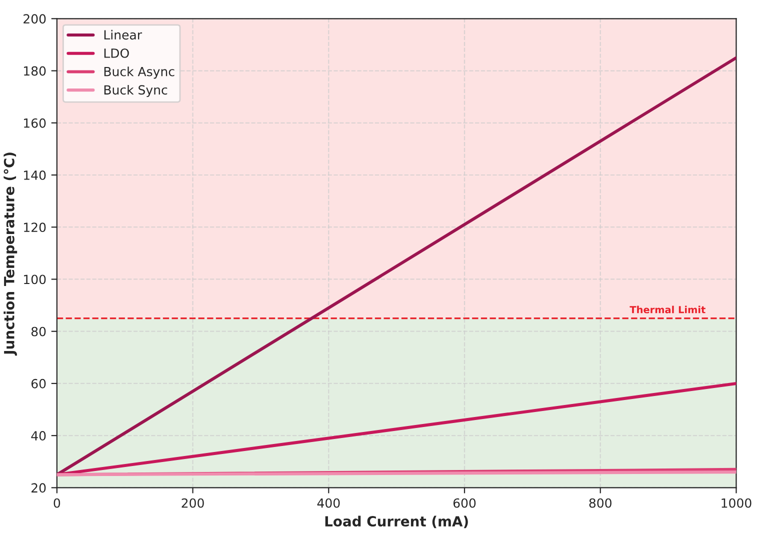 Image resolution: width=759 pixels, height=533 pixels. Describe the element at coordinates (139, 72) in the screenshot. I see `legend-label: Buck Async` at that location.